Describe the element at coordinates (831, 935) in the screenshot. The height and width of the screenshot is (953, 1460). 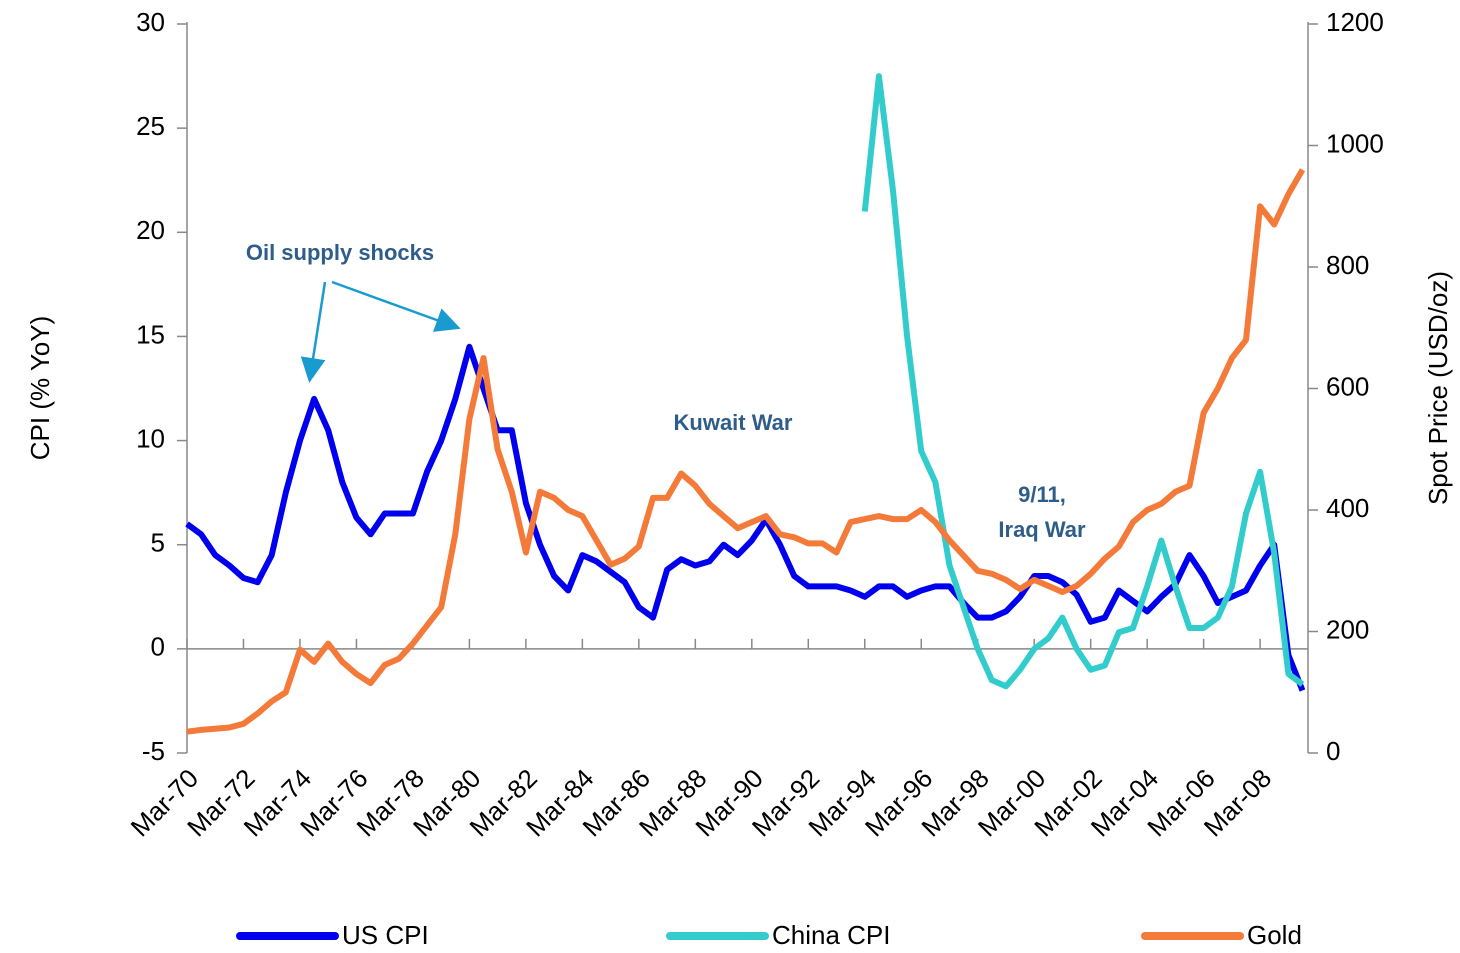
I see `legend-label: China CPI` at that location.